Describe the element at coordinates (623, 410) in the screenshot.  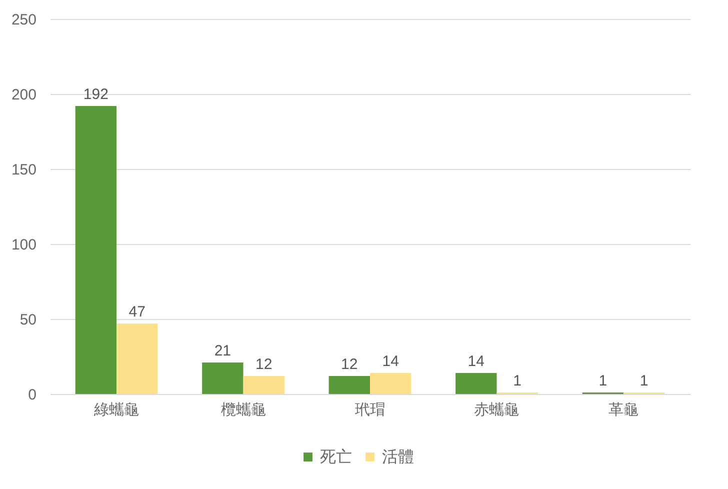
I see `x-tick-label: 革龜` at that location.